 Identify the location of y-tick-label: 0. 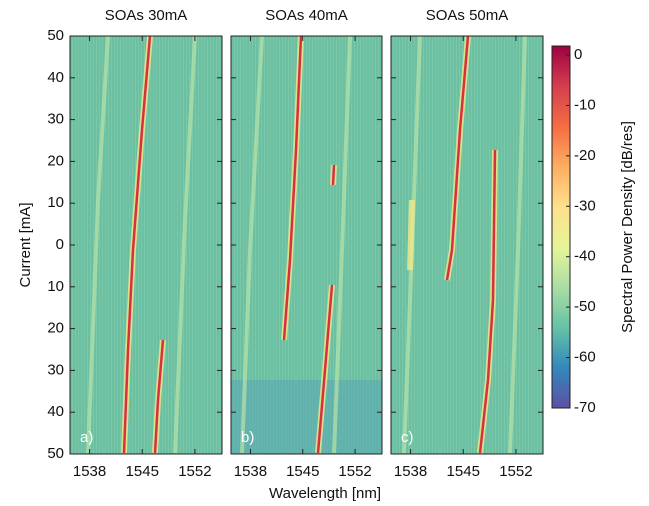
(60, 244).